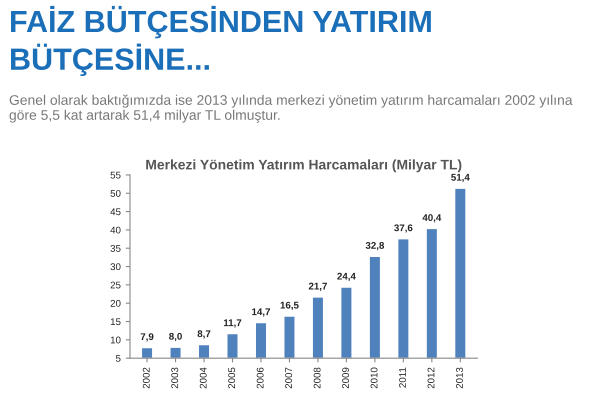  I want to click on x-tick-label: 2004, so click(203, 377).